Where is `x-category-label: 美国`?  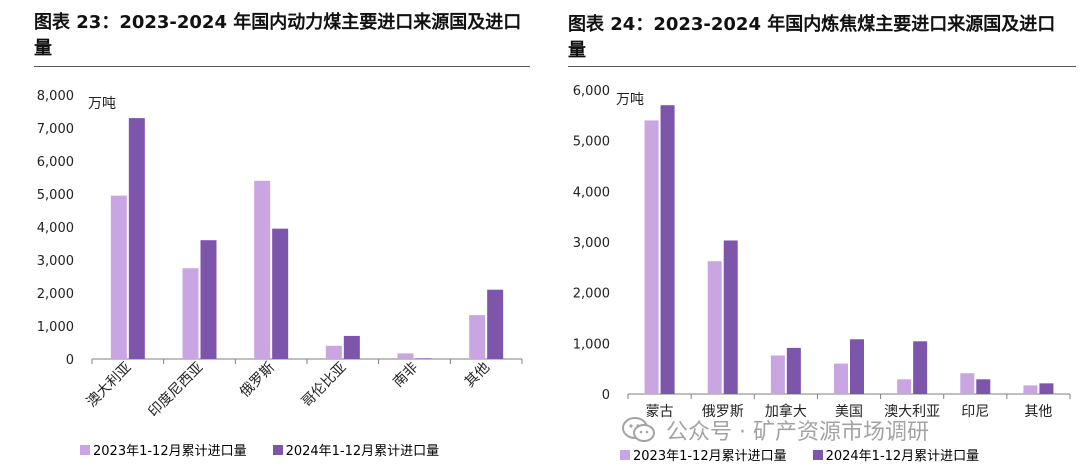
x-category-label: 美国 is located at coordinates (849, 412).